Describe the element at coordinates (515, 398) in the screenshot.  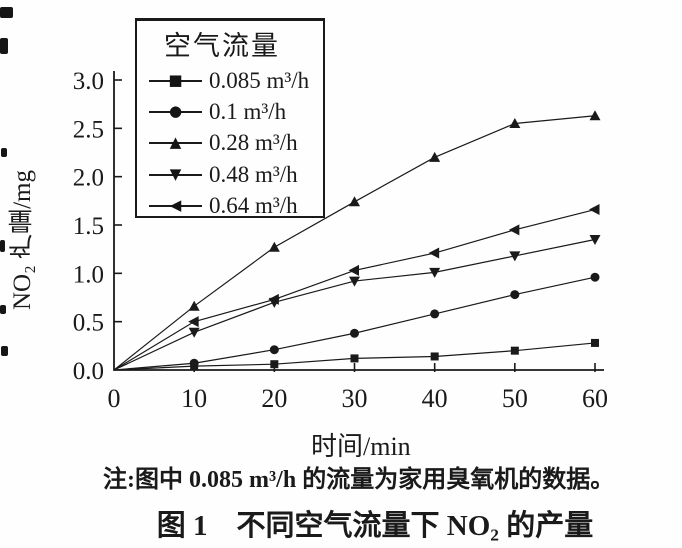
I see `svg-text: 50` at that location.